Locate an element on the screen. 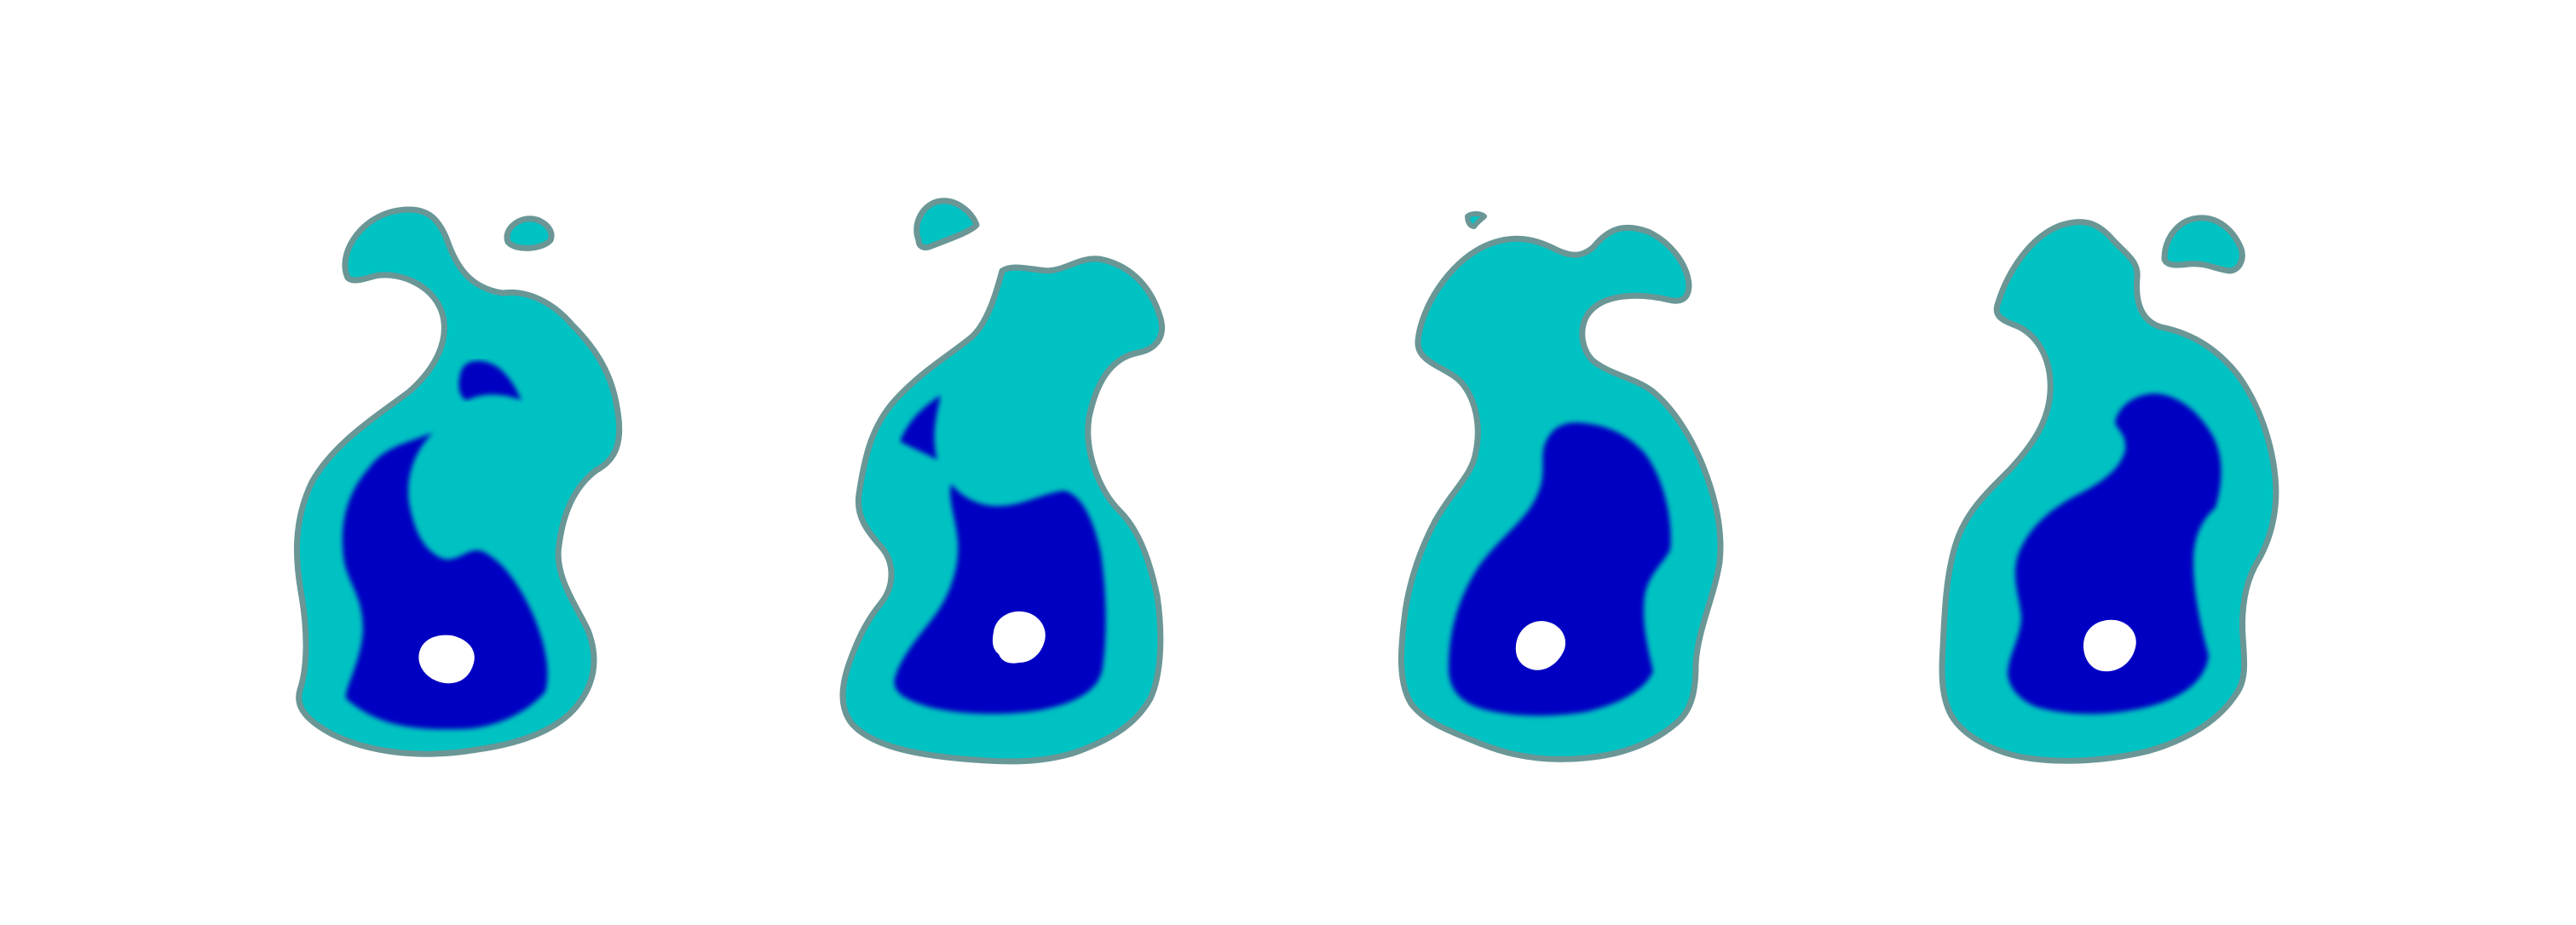  panel-2-core is located at coordinates (1019, 637).